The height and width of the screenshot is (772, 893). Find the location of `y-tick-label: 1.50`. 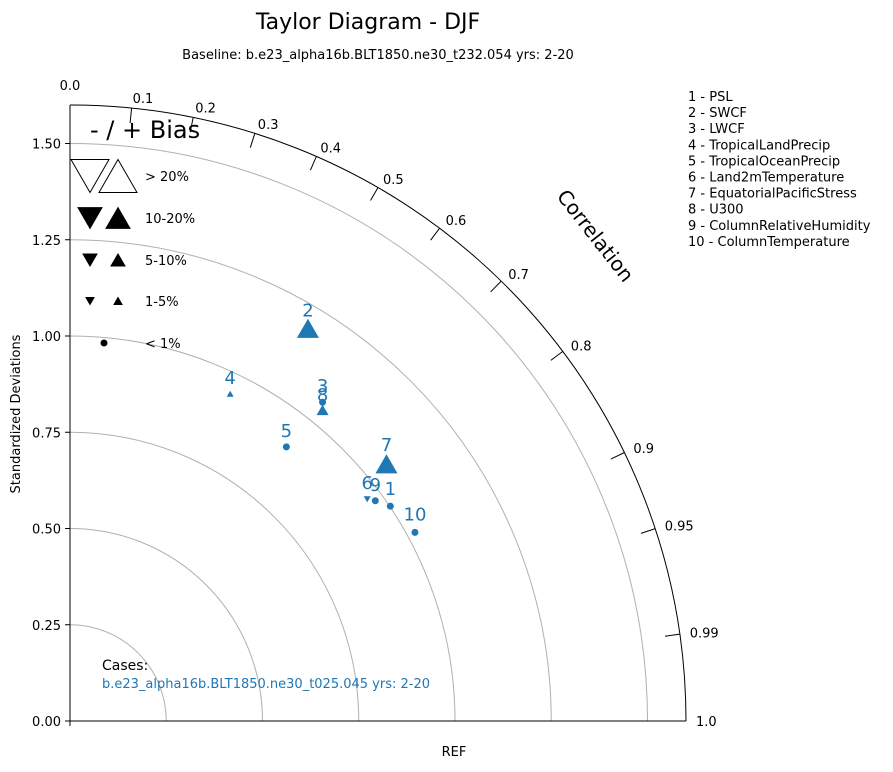

y-tick-label: 1.50 is located at coordinates (46, 145).